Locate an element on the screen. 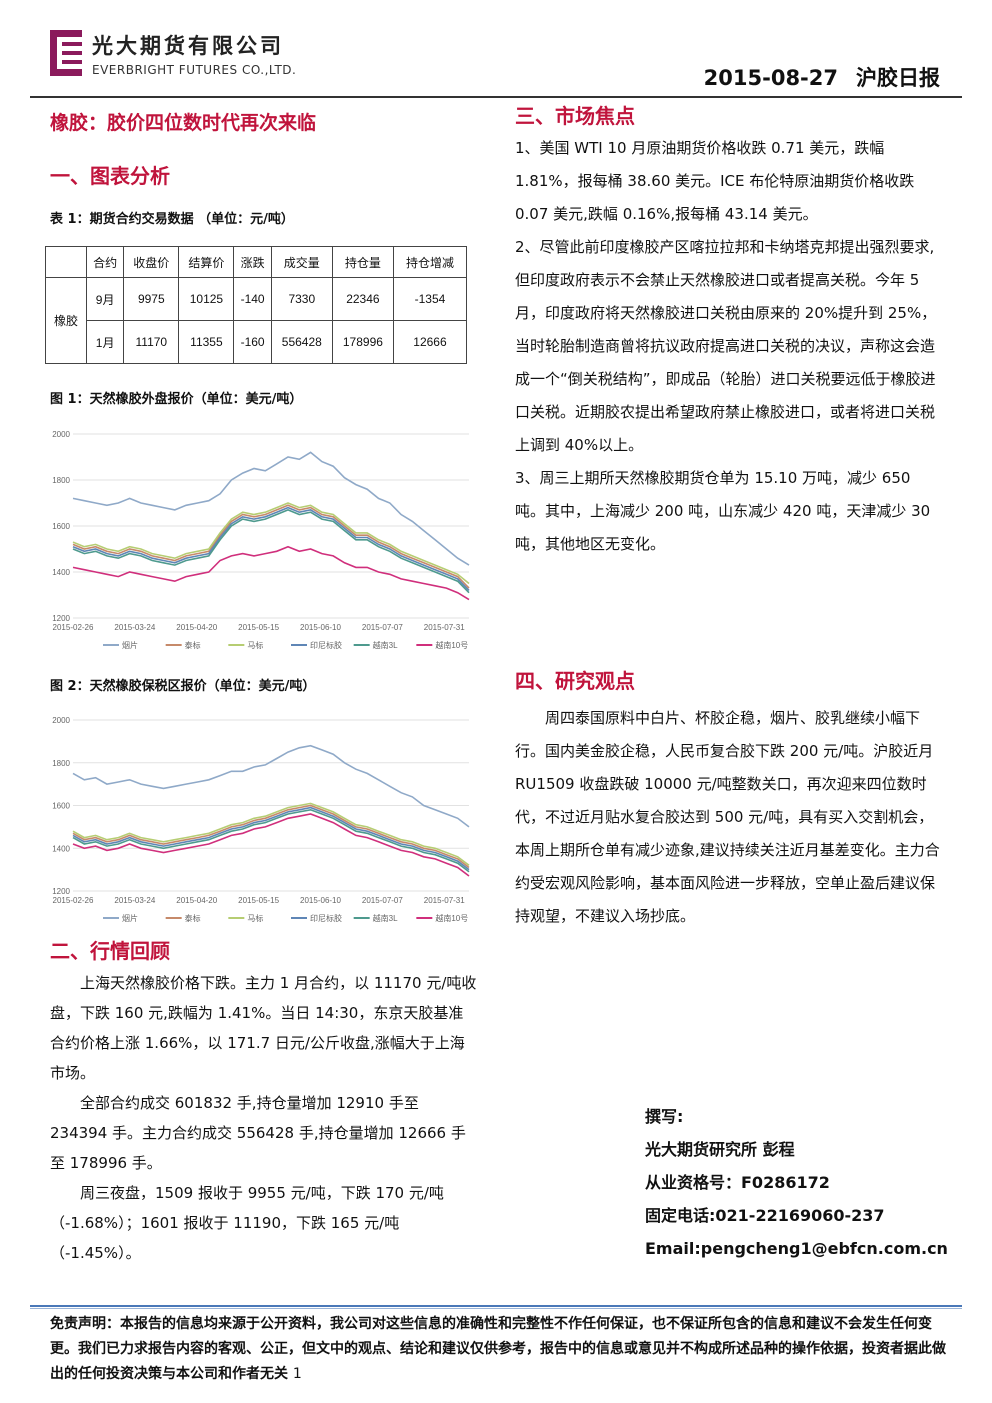 The height and width of the screenshot is (1403, 992). table-row: 1月 11170 11355 -160 556428 178996 12666 is located at coordinates (257, 342).